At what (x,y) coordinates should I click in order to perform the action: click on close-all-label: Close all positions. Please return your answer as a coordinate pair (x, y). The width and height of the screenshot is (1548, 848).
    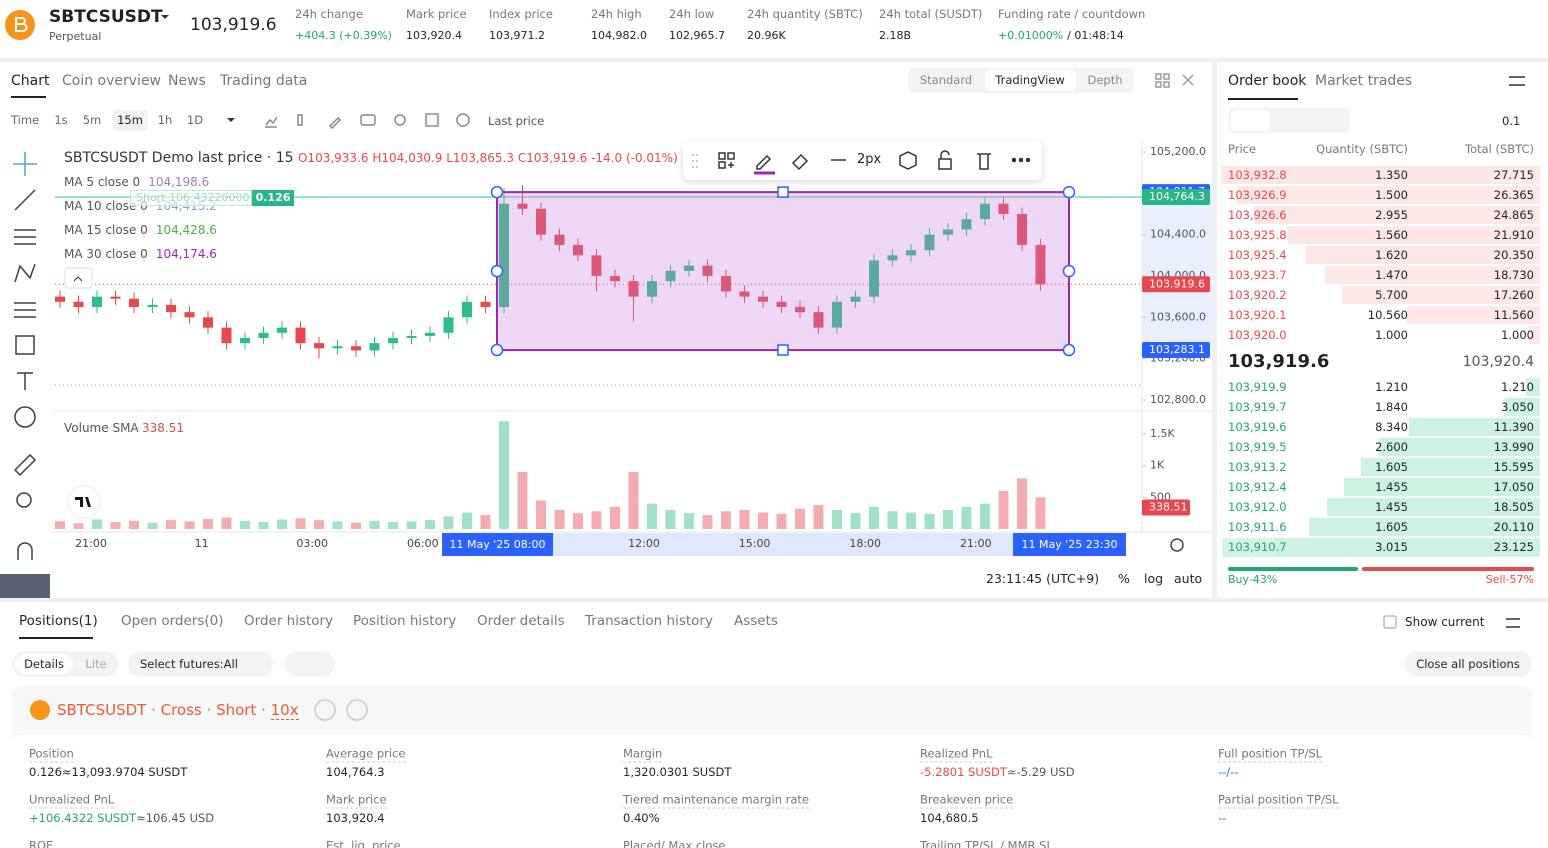
    Looking at the image, I should click on (1468, 664).